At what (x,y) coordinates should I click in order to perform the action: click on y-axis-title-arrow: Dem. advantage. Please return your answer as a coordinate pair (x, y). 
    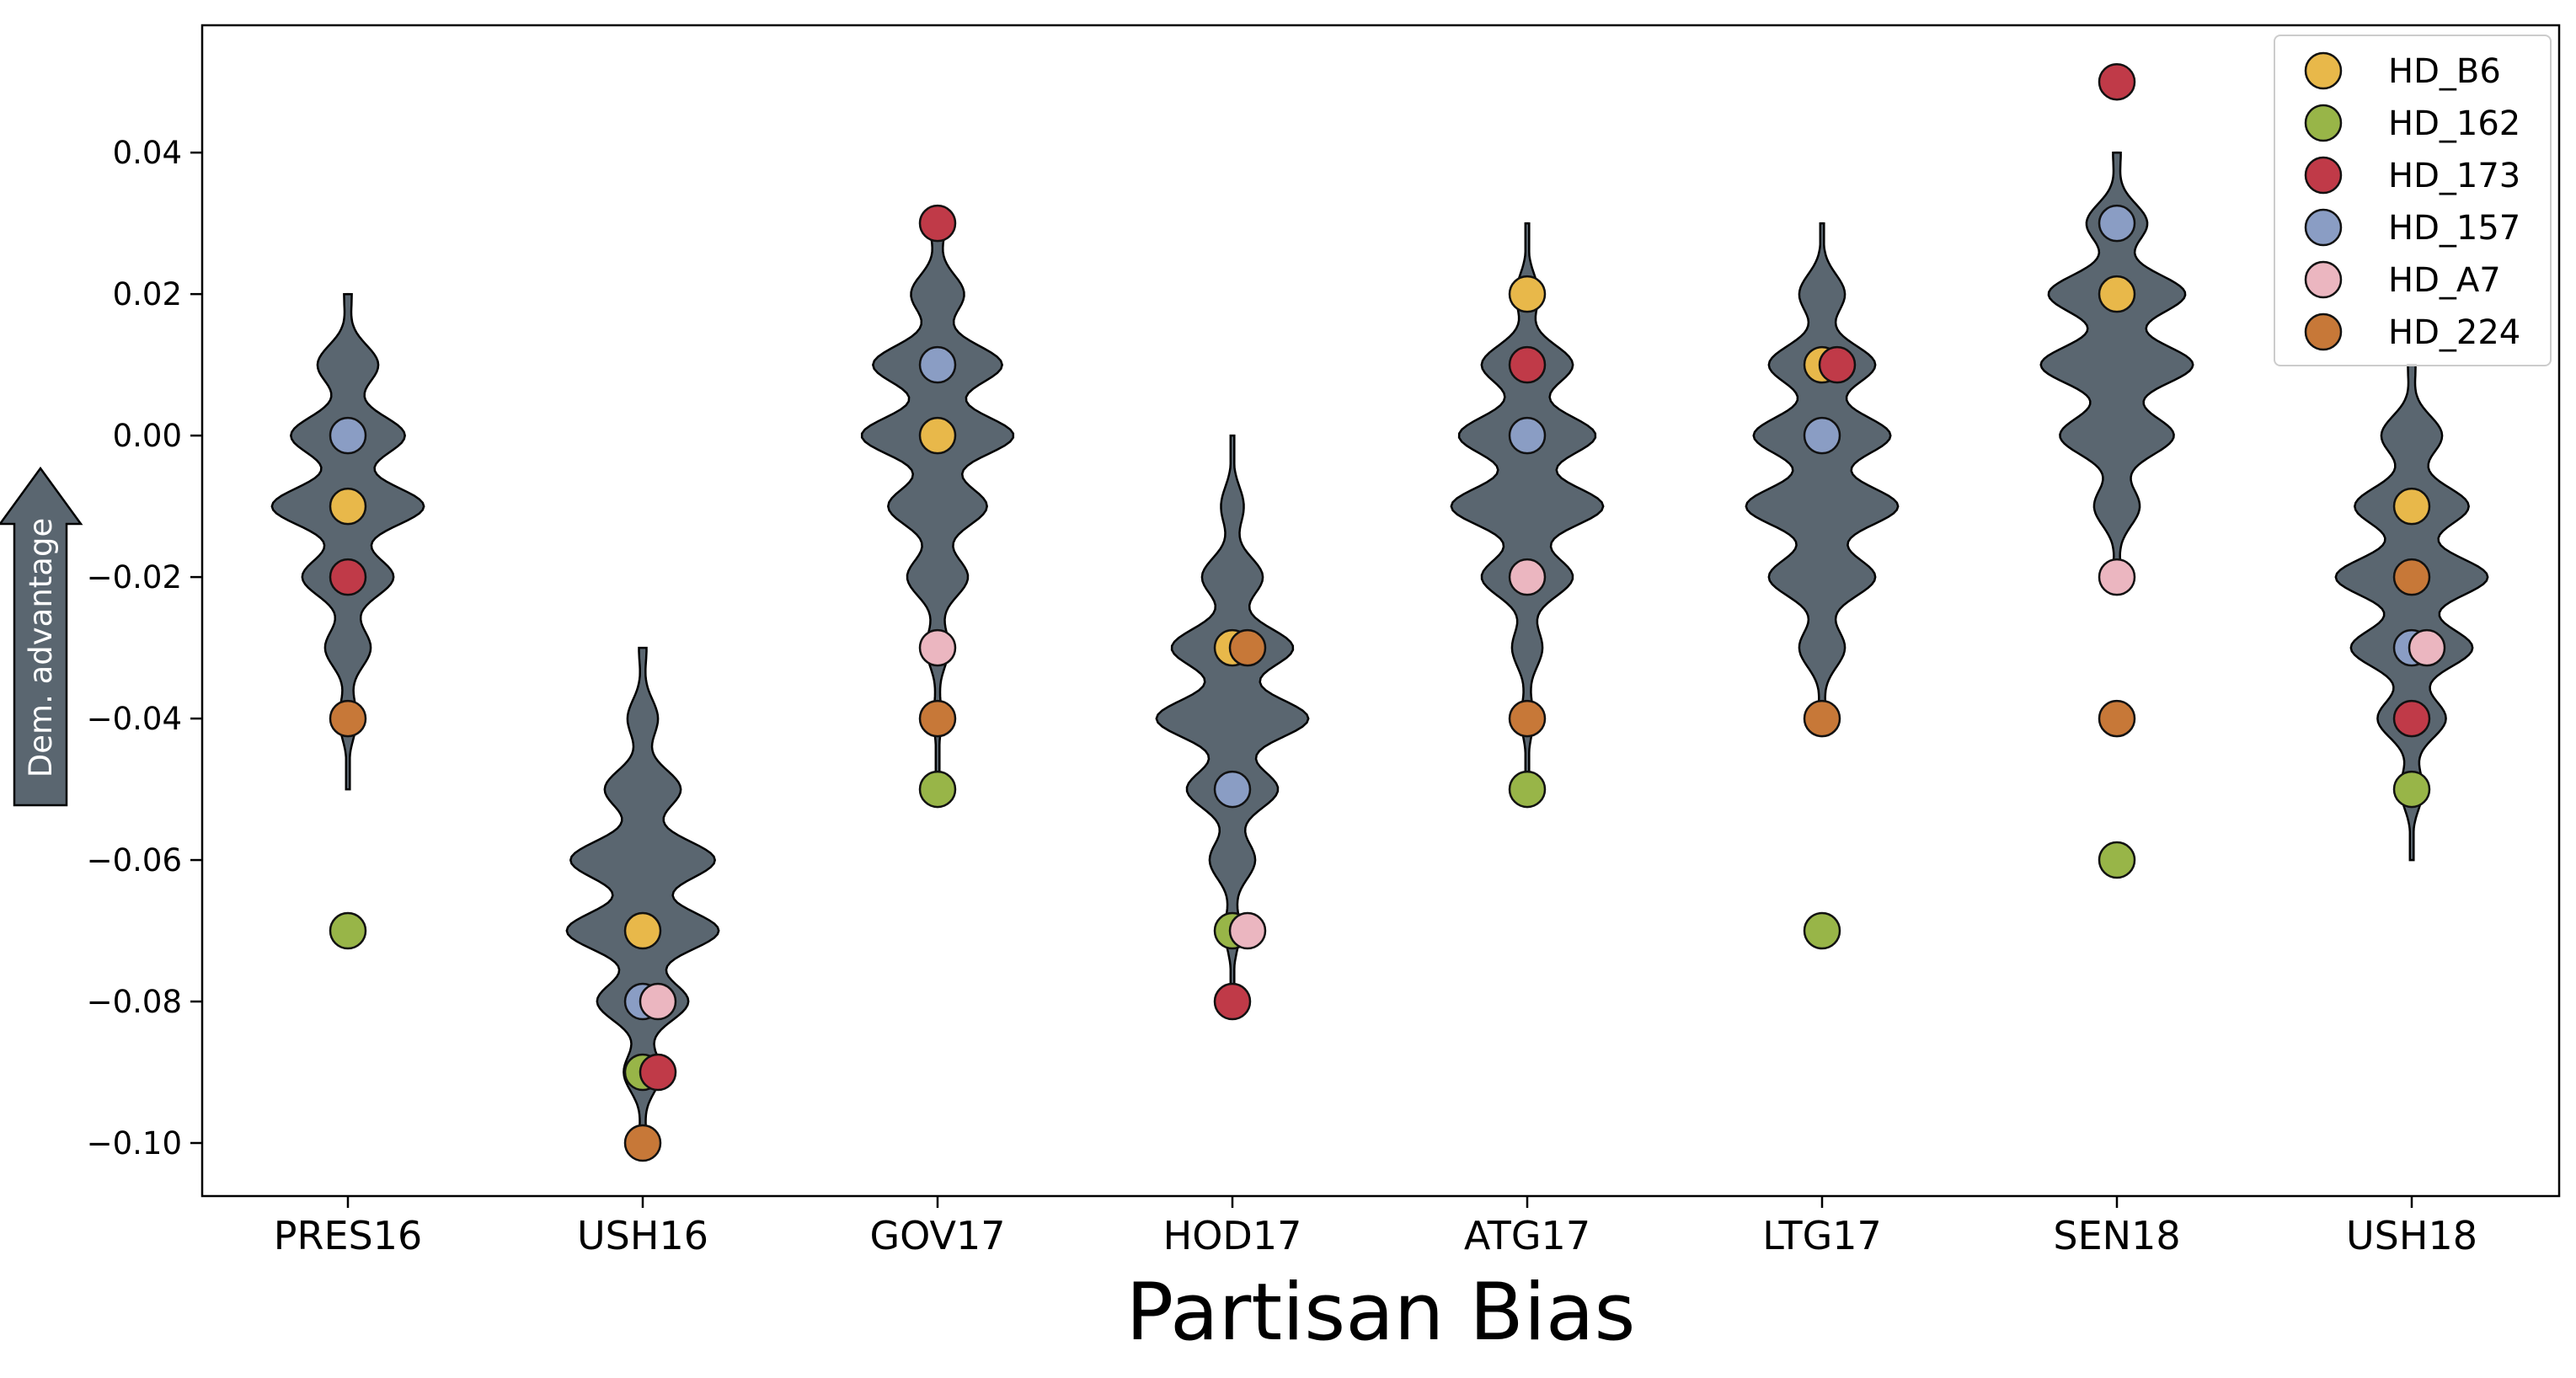
    Looking at the image, I should click on (41, 636).